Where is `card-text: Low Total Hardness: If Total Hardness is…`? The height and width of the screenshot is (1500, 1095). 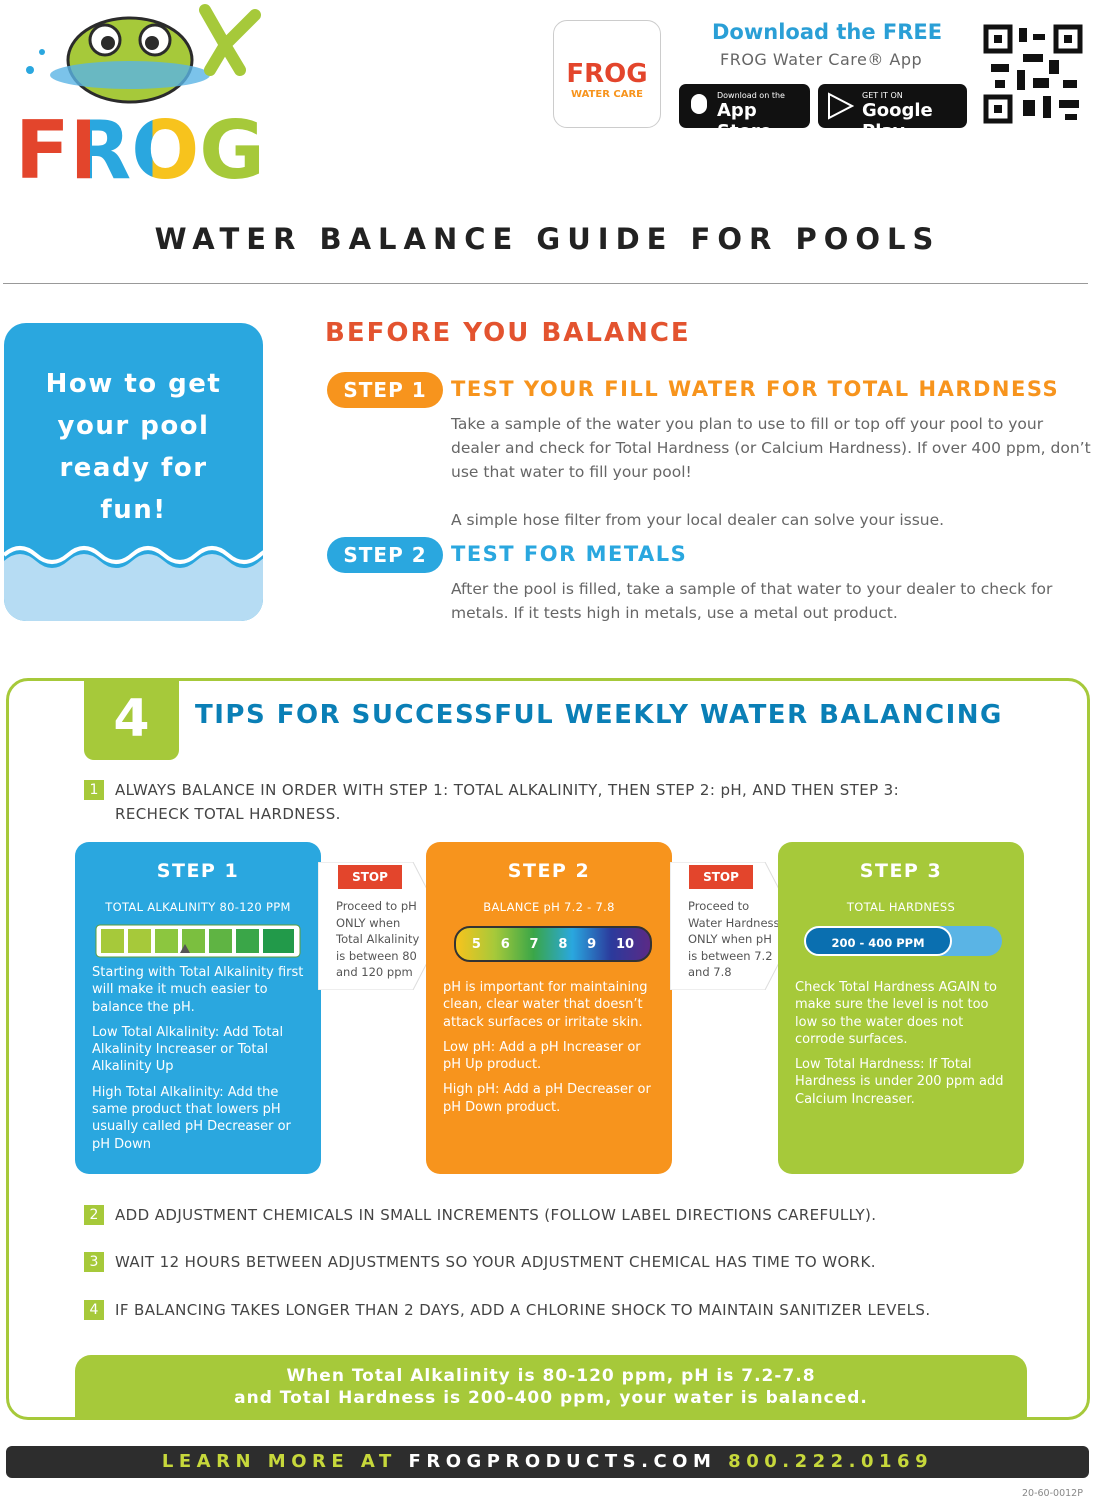 card-text: Low Total Hardness: If Total Hardness is… is located at coordinates (899, 1082).